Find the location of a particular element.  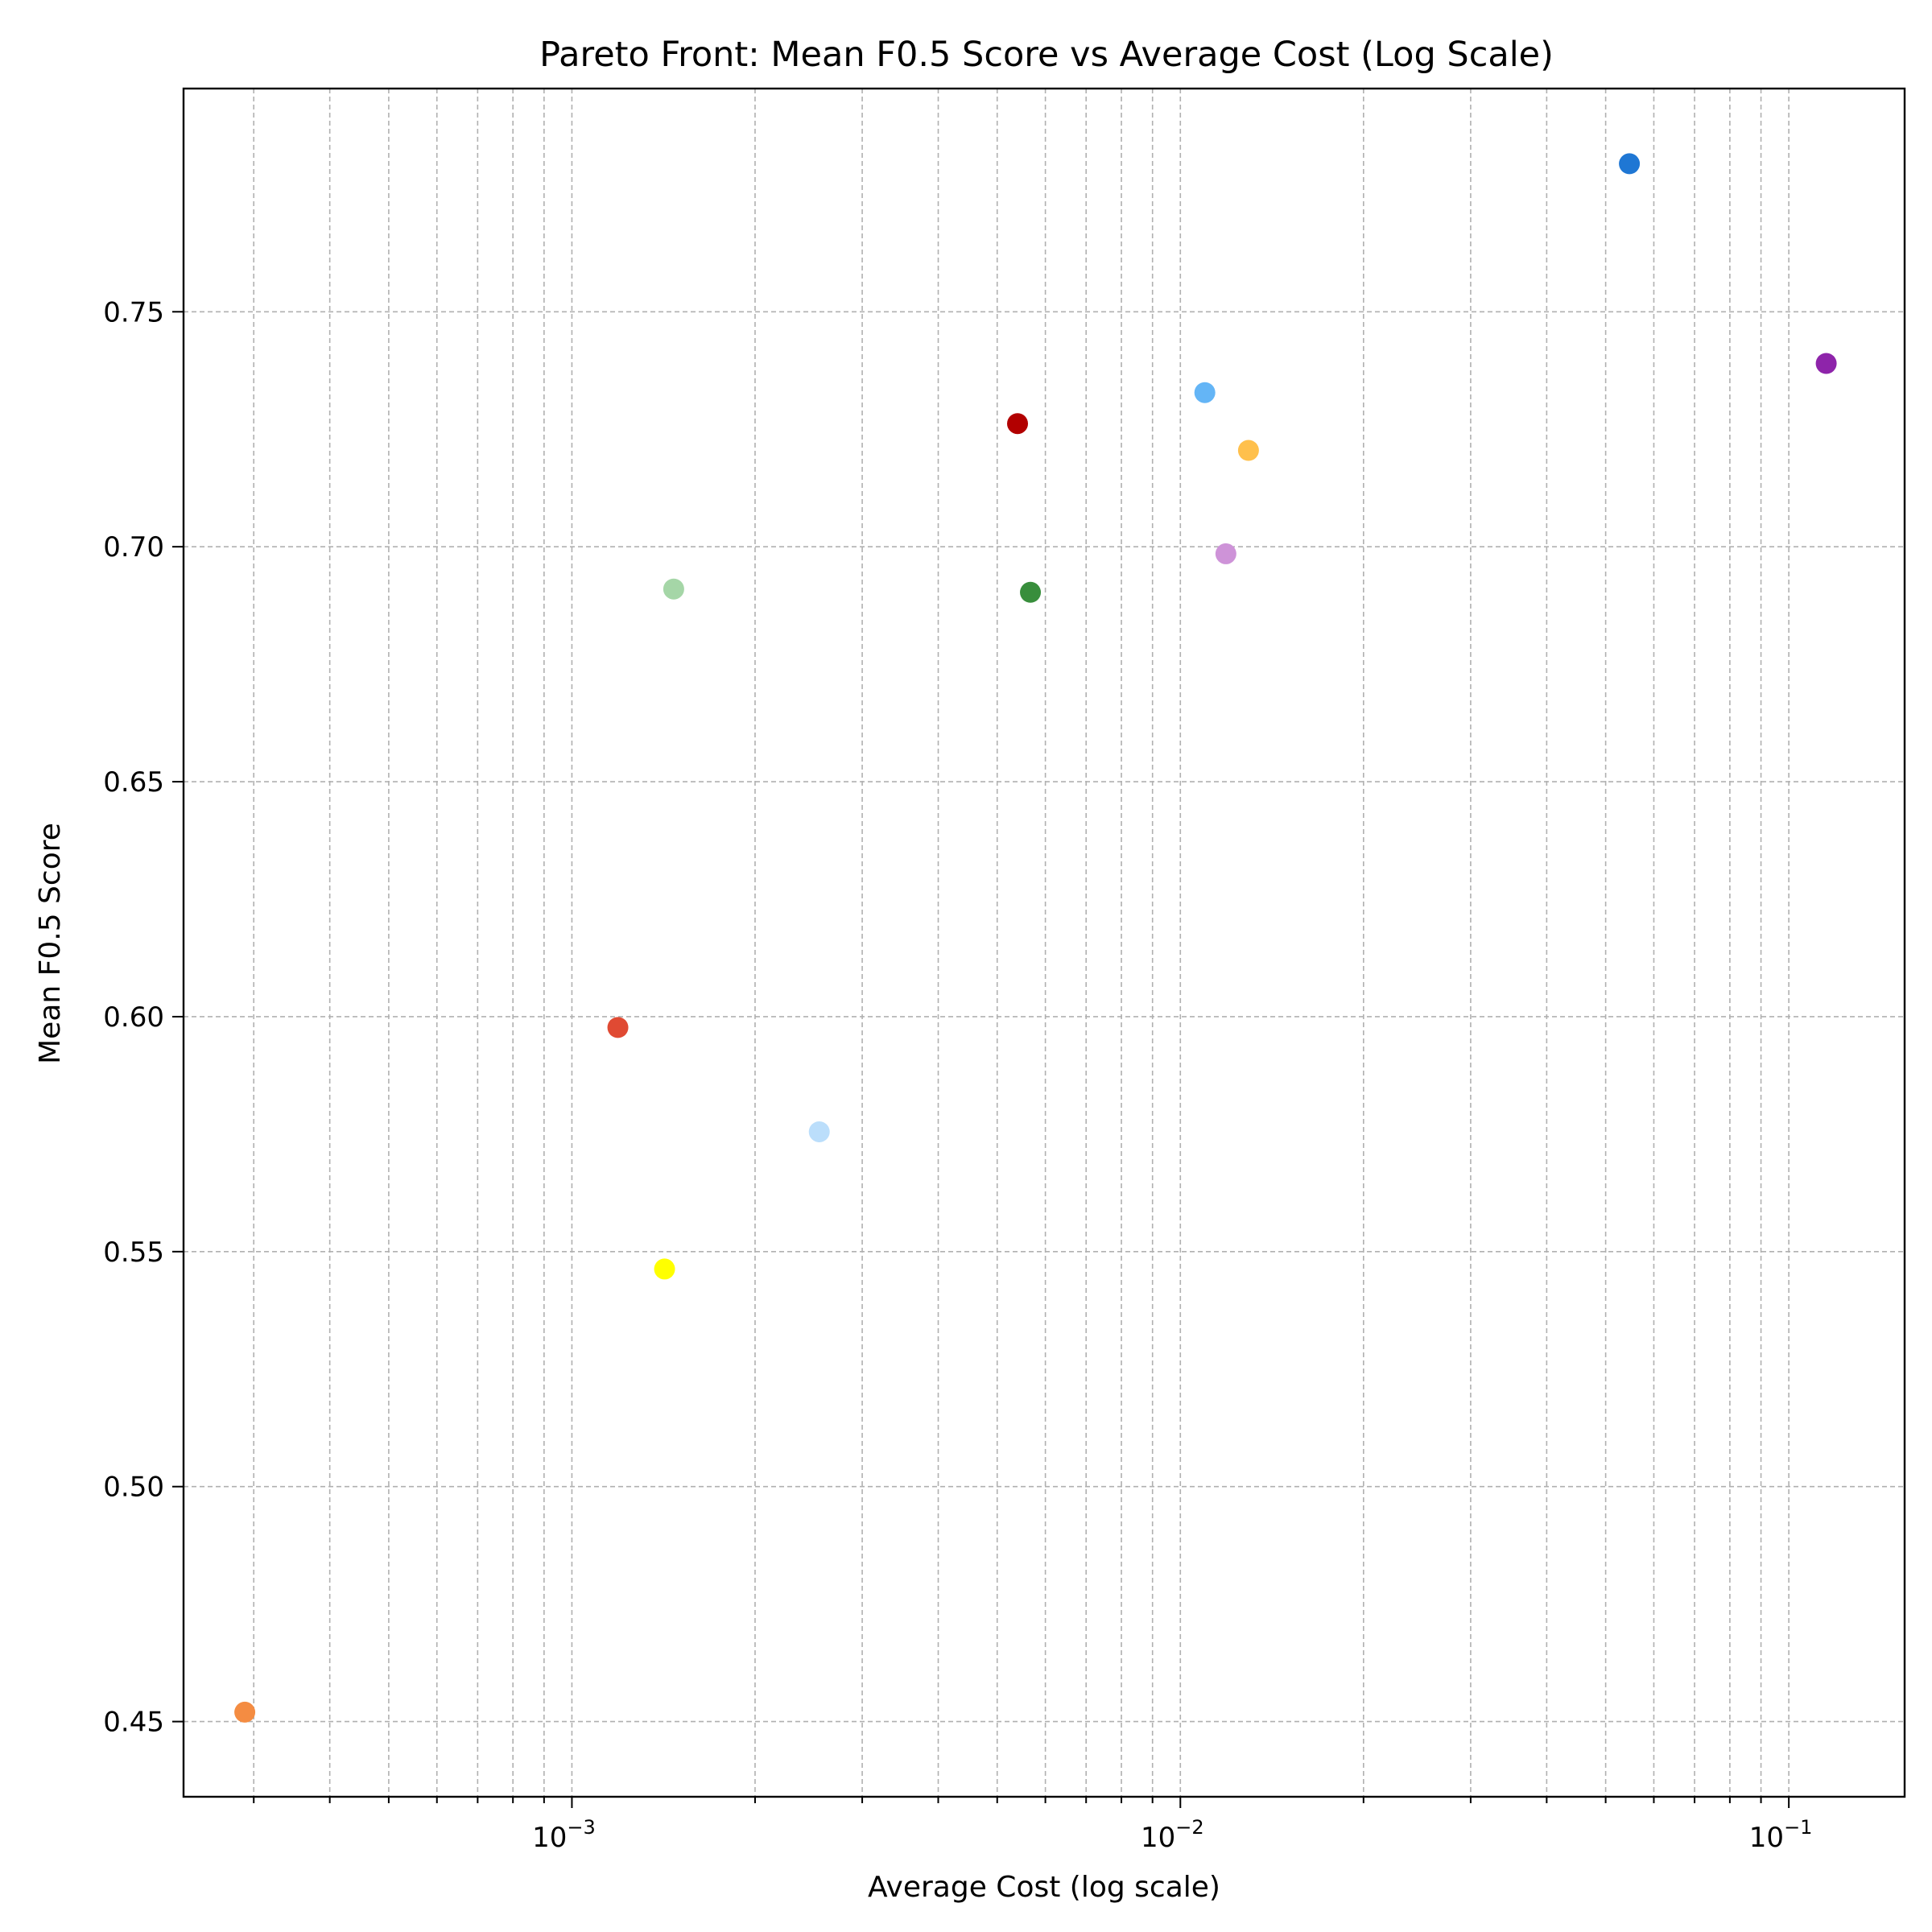

y-tick-label: 0.55 is located at coordinates (133, 1252).